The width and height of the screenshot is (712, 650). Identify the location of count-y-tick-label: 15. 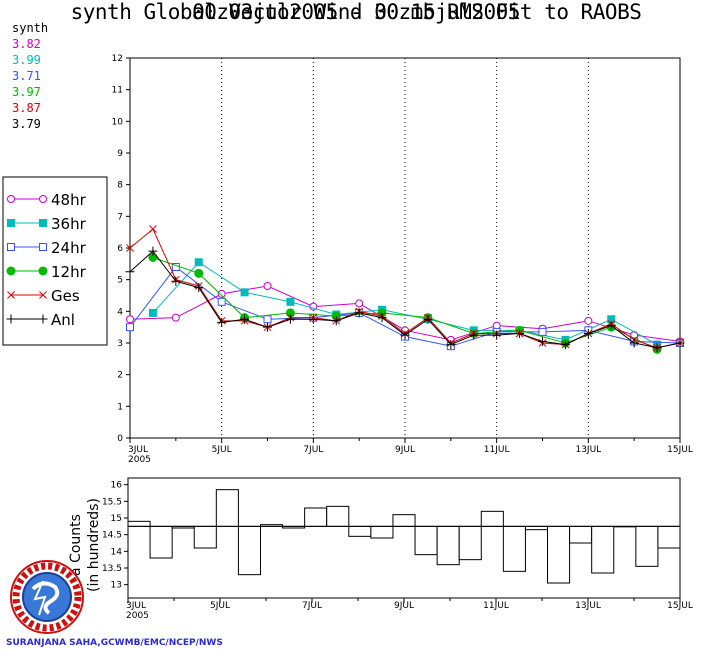
(116, 519).